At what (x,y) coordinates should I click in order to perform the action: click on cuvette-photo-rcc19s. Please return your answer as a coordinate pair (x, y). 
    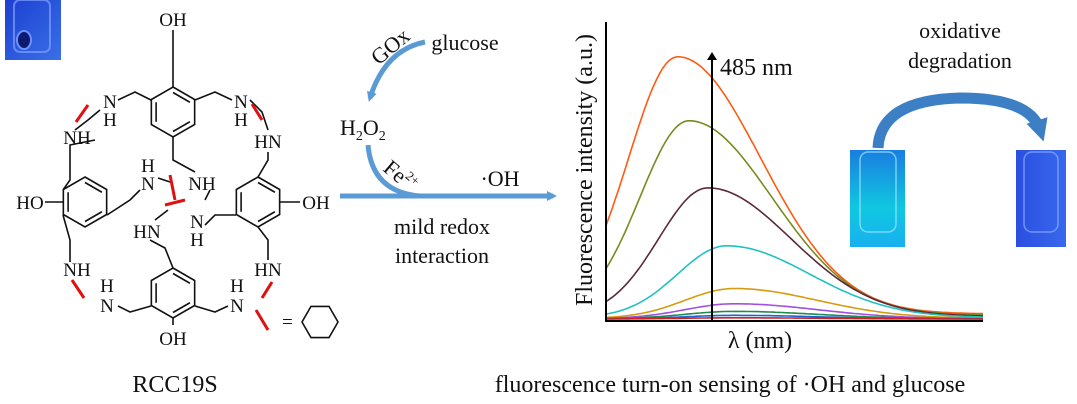
    Looking at the image, I should click on (33, 30).